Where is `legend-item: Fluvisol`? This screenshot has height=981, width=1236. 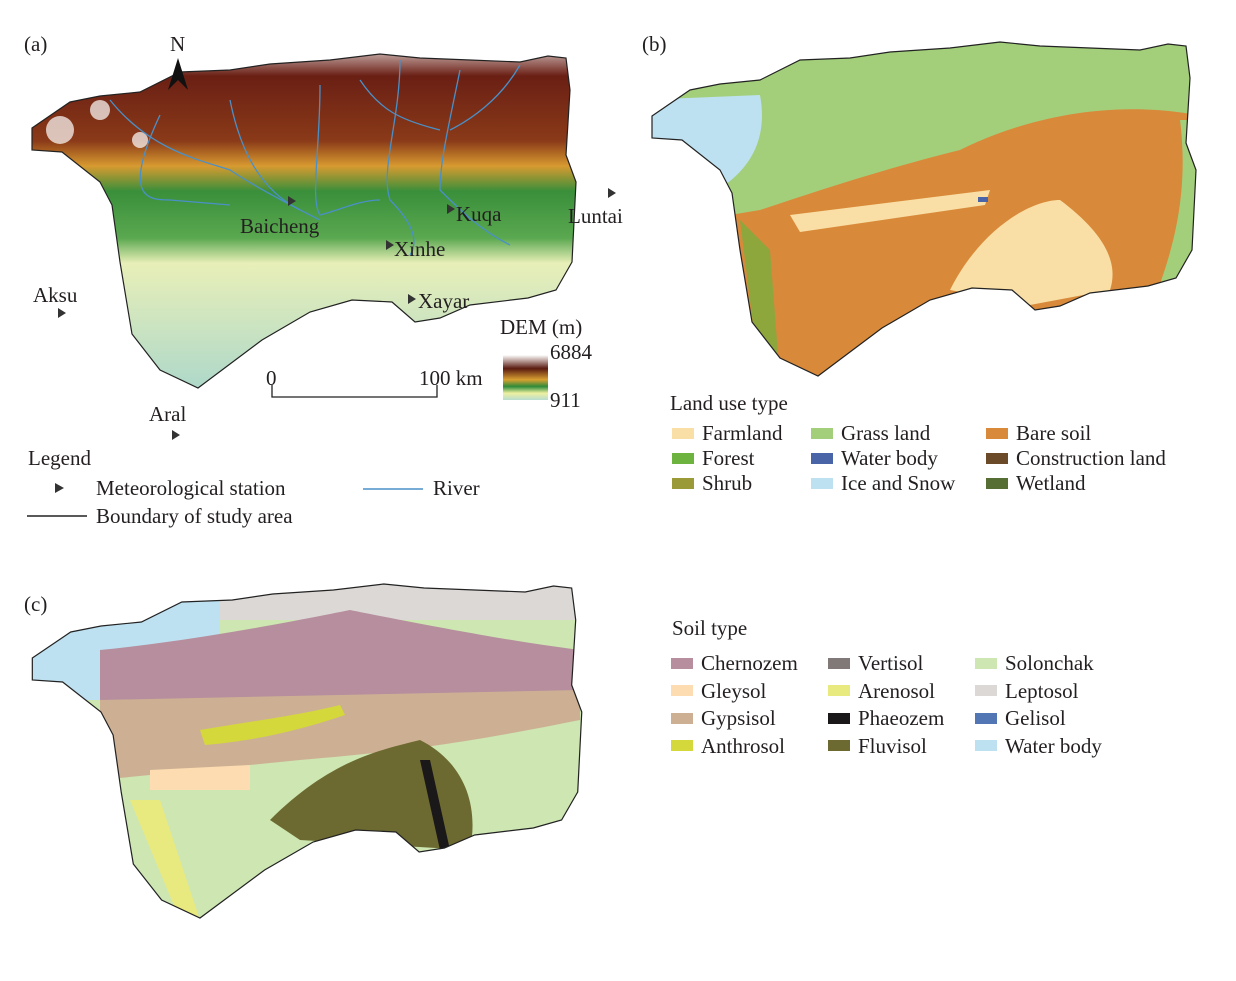
legend-item: Fluvisol is located at coordinates (901, 747).